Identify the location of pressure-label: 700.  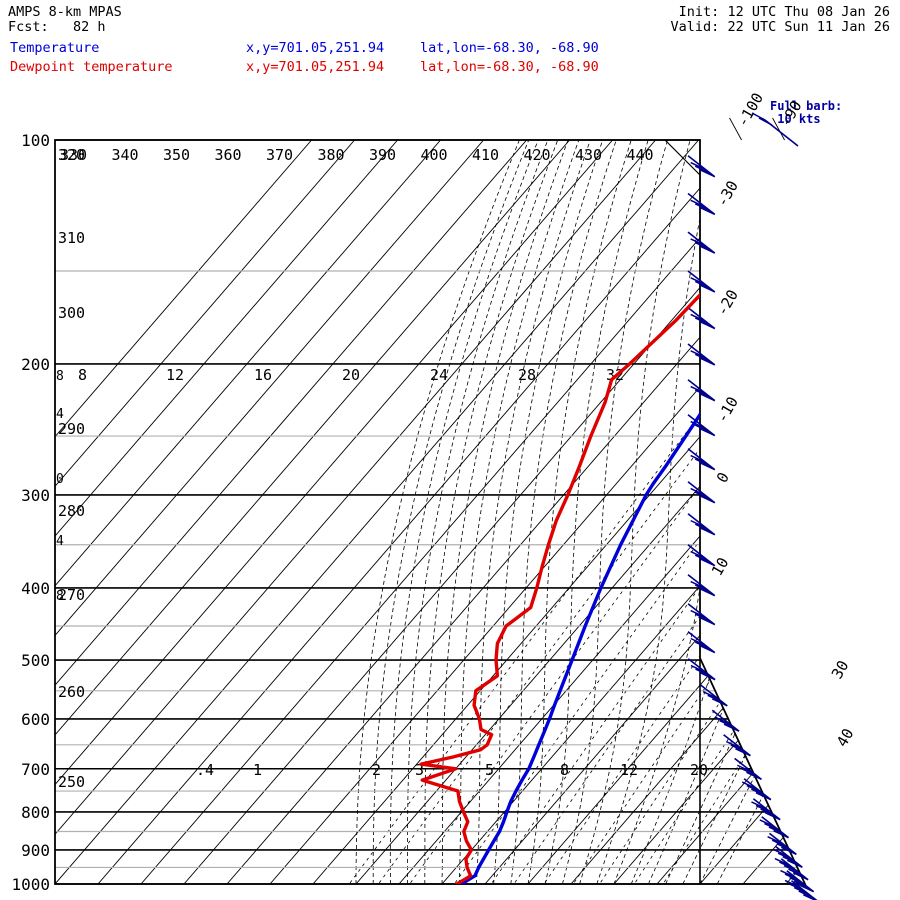
(35, 769).